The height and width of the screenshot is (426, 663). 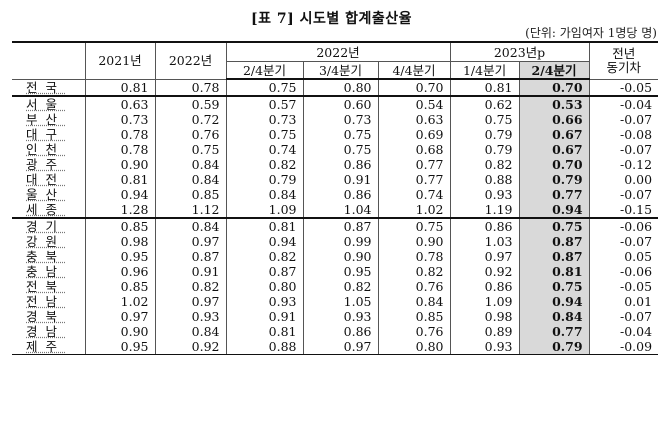 What do you see at coordinates (49, 301) in the screenshot?
I see `region-cell: 전남` at bounding box center [49, 301].